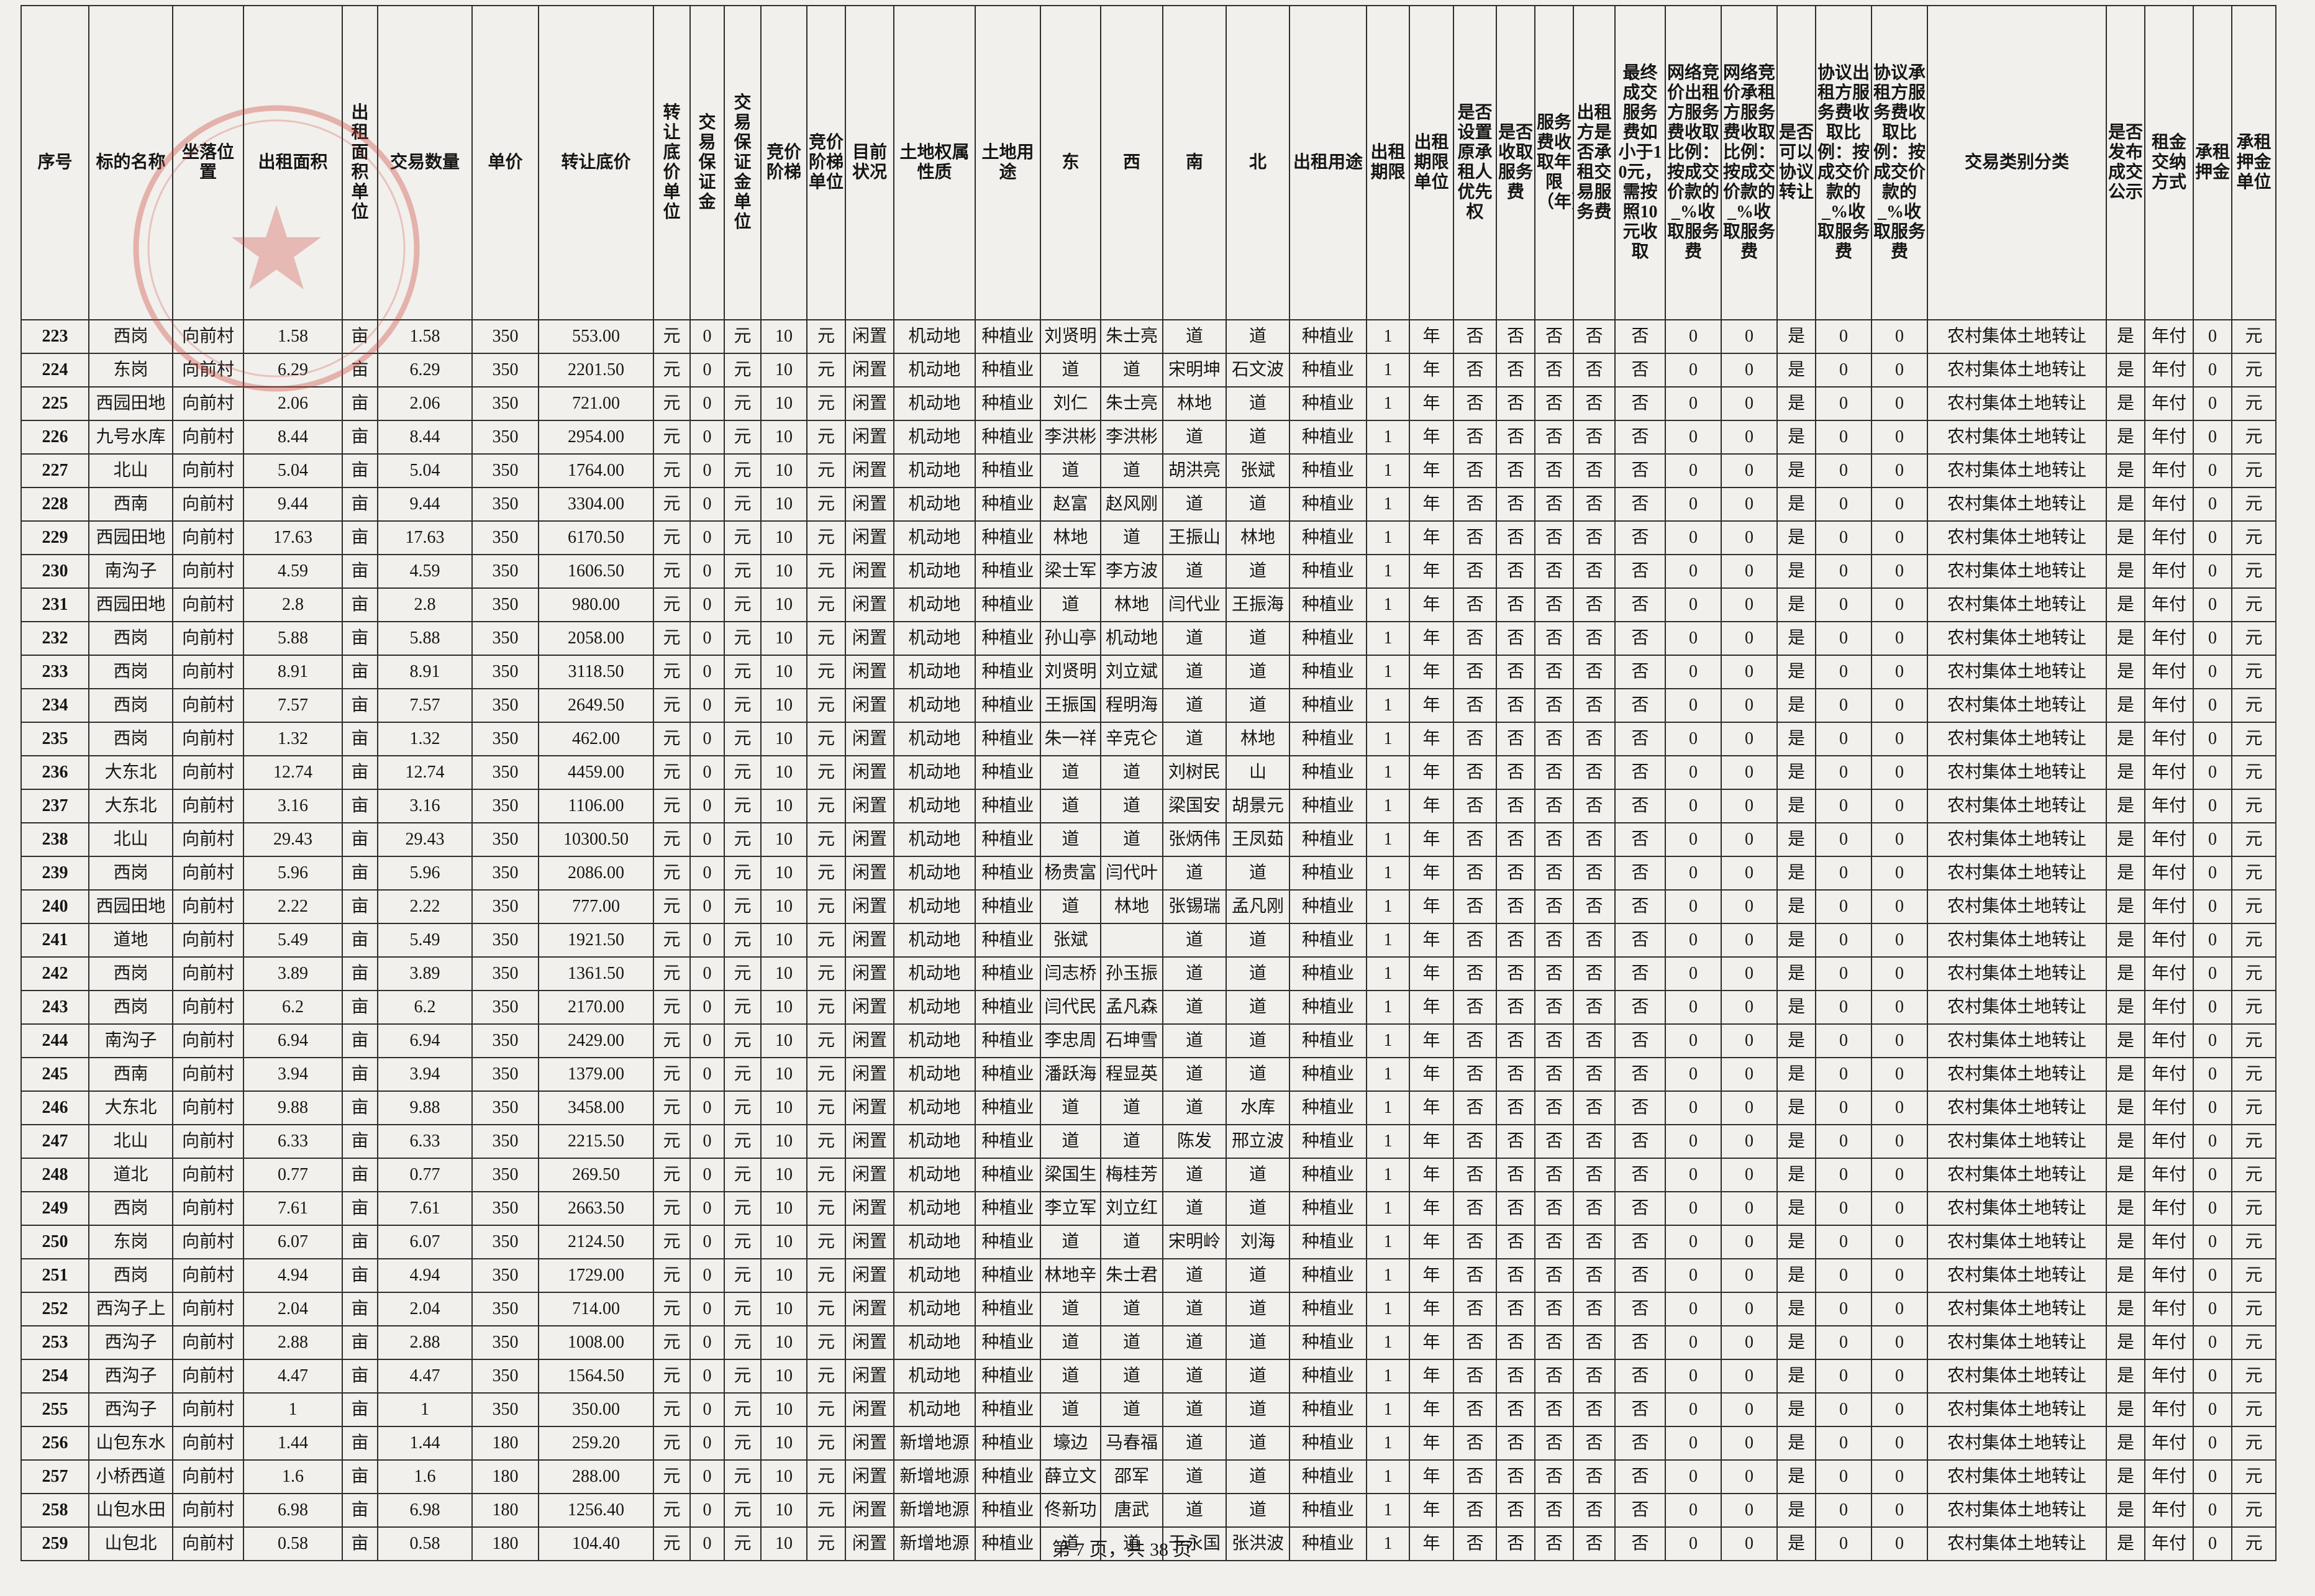 The image size is (2315, 1596). I want to click on col-header-south-boundary: 南, so click(1194, 162).